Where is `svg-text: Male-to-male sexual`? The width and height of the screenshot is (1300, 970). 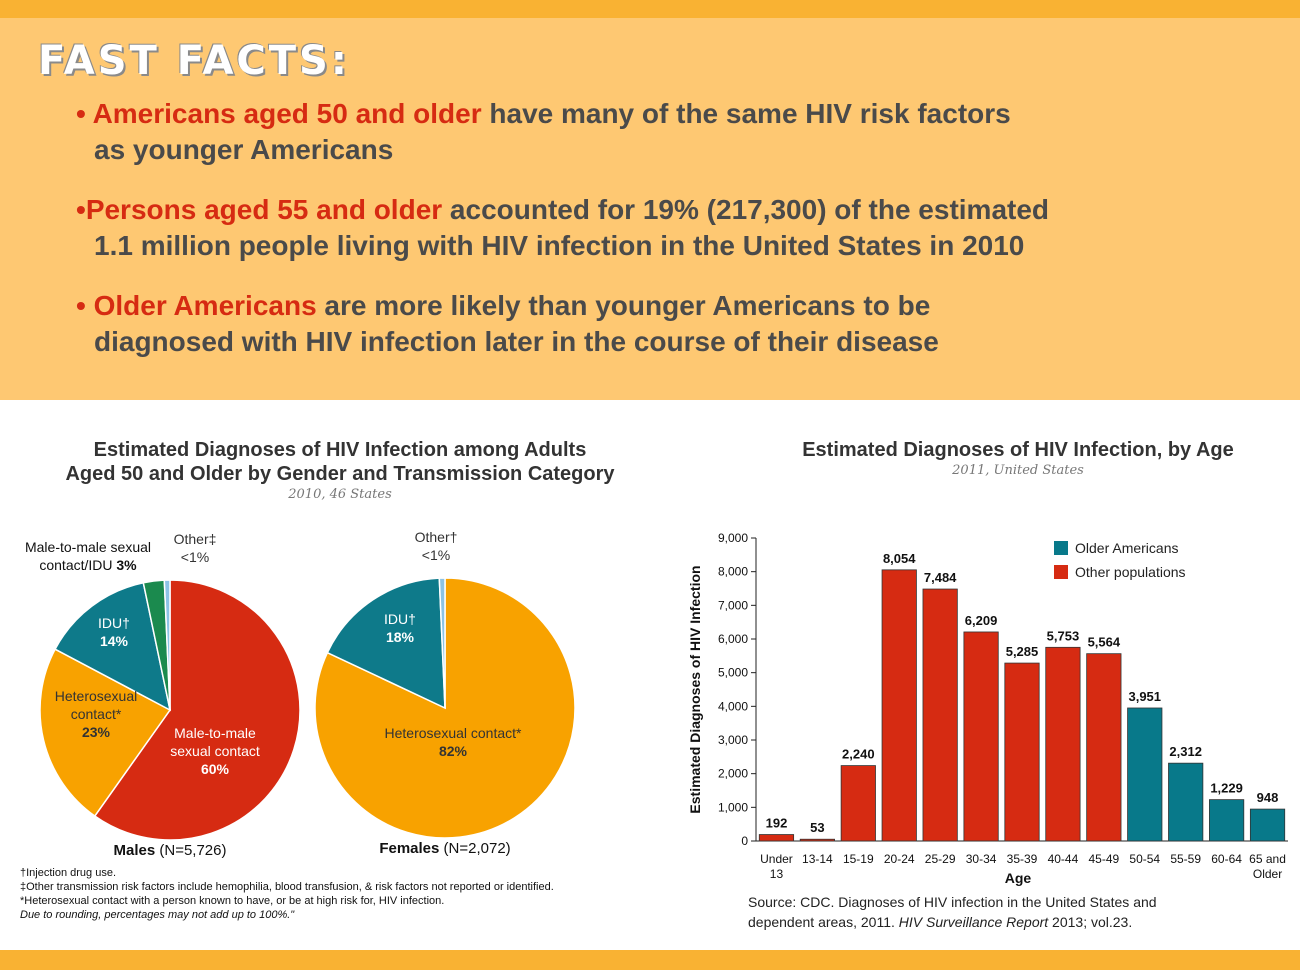 svg-text: Male-to-male sexual is located at coordinates (88, 547).